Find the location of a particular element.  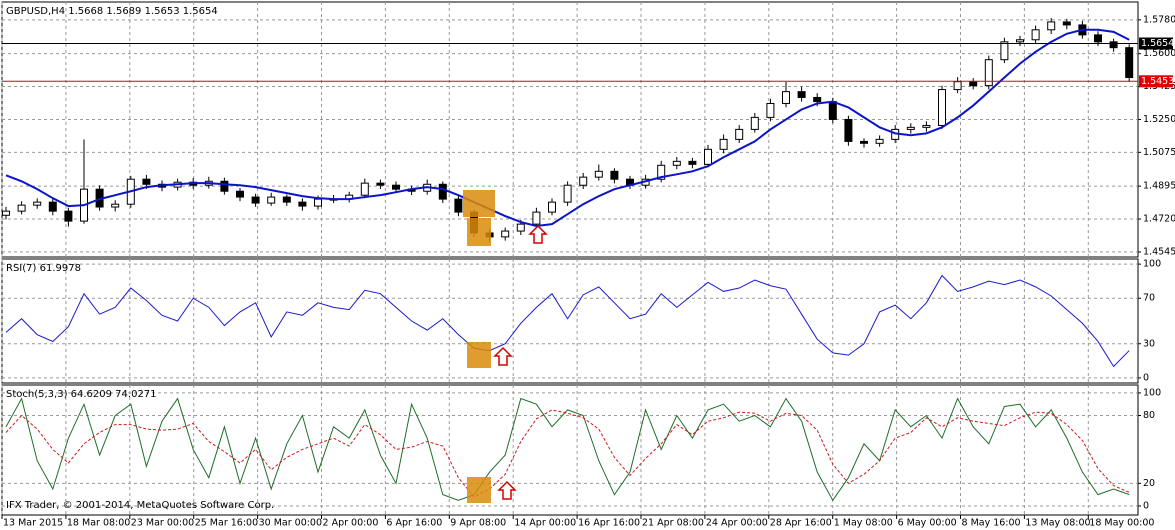

y-tick-label: 1.4545 is located at coordinates (1159, 251).